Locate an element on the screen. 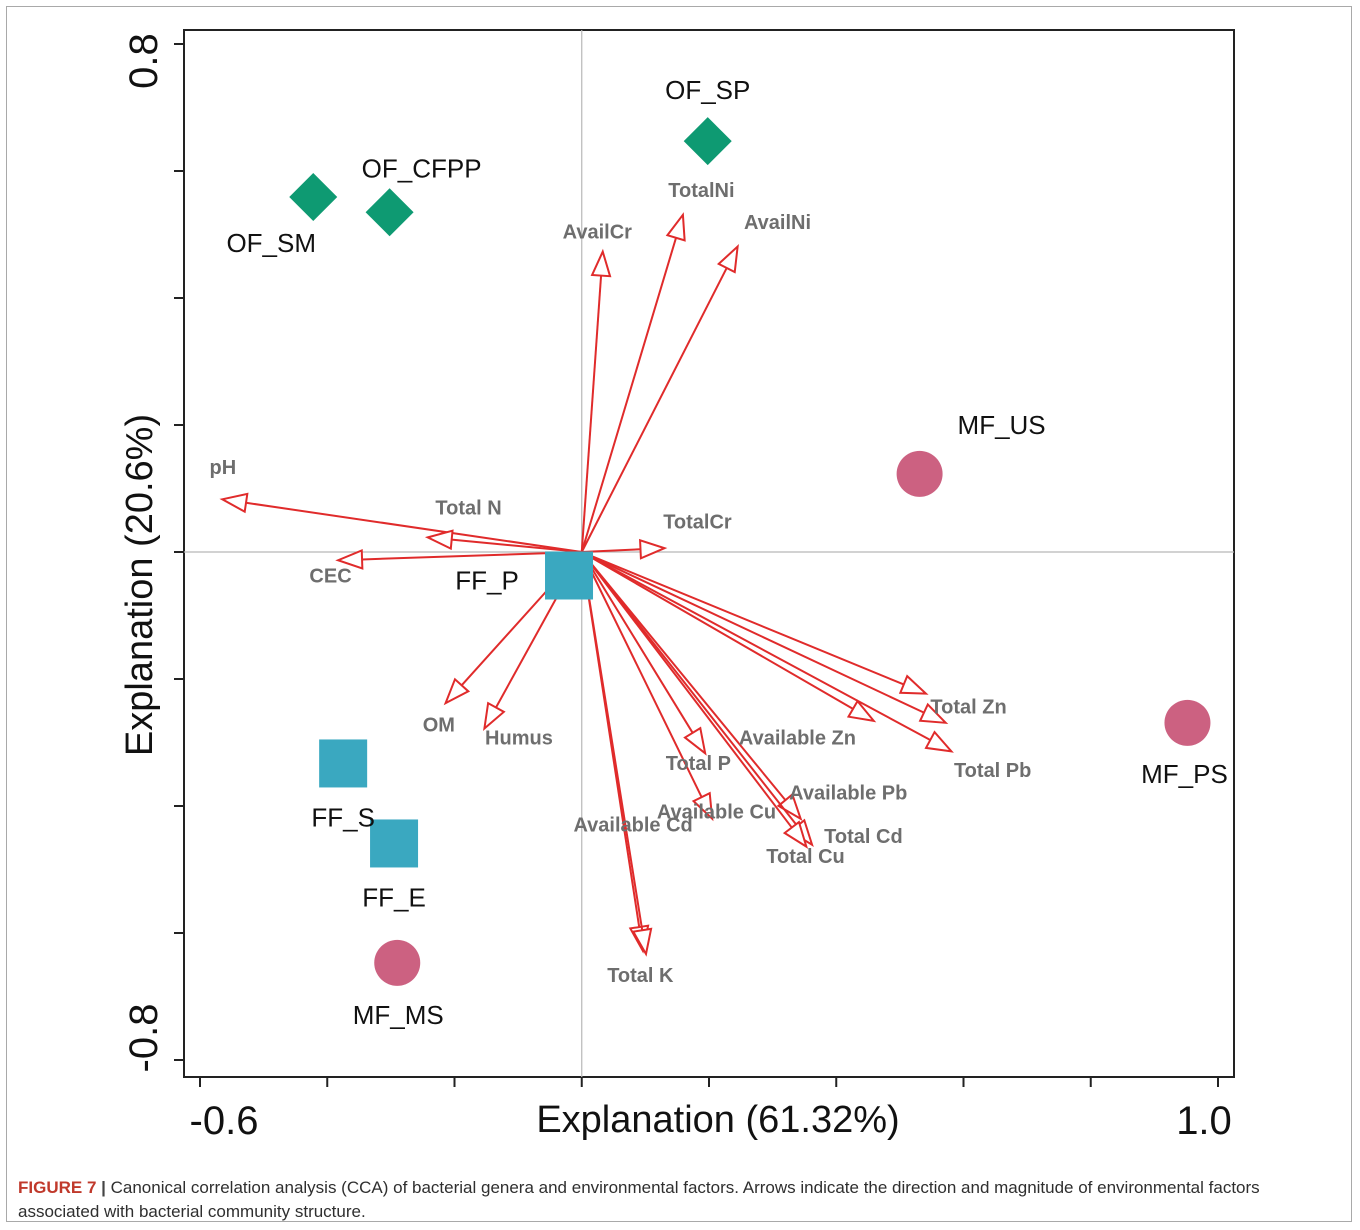 Image resolution: width=1360 pixels, height=1230 pixels. y-axis-label: Explanation (20.6%) is located at coordinates (140, 585).